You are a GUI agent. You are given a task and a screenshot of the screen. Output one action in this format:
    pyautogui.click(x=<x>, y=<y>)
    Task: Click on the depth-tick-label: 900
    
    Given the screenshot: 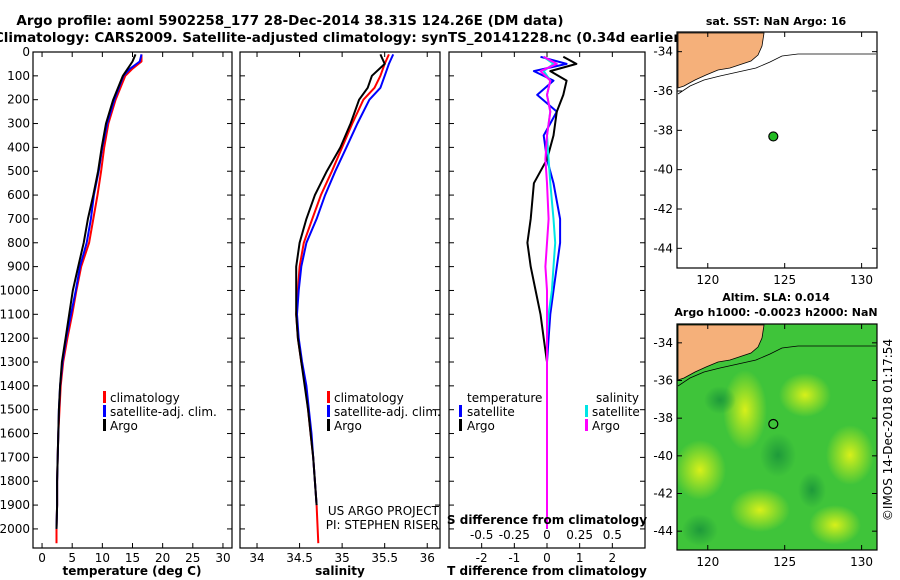 What is the action you would take?
    pyautogui.click(x=18, y=267)
    